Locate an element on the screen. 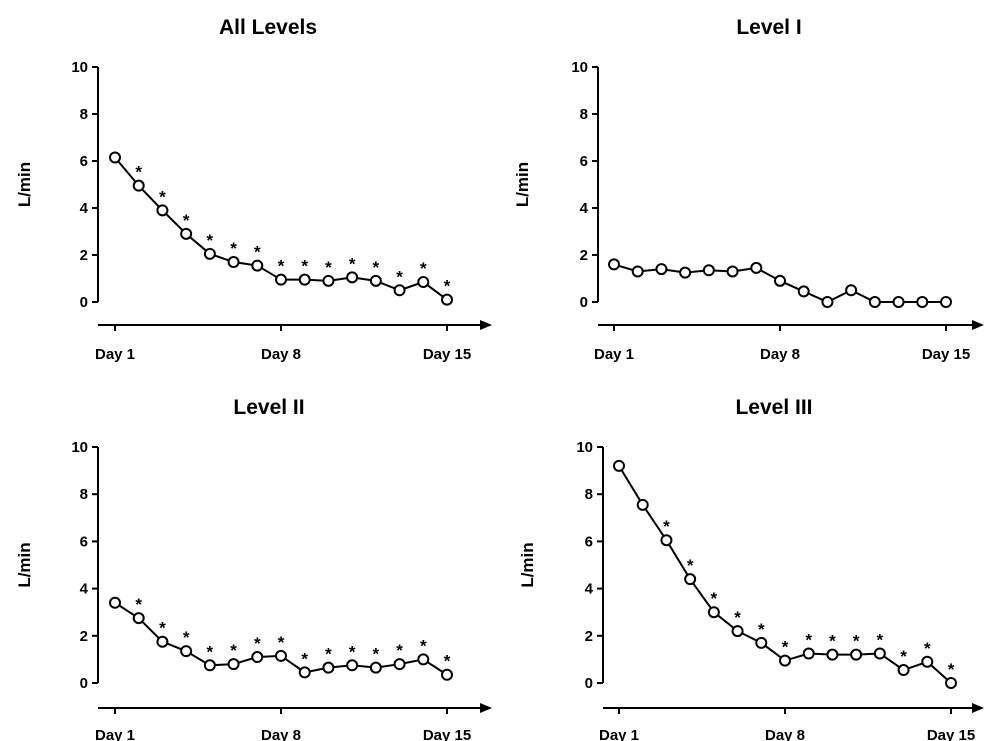  chart-title: All Levels is located at coordinates (268, 27).